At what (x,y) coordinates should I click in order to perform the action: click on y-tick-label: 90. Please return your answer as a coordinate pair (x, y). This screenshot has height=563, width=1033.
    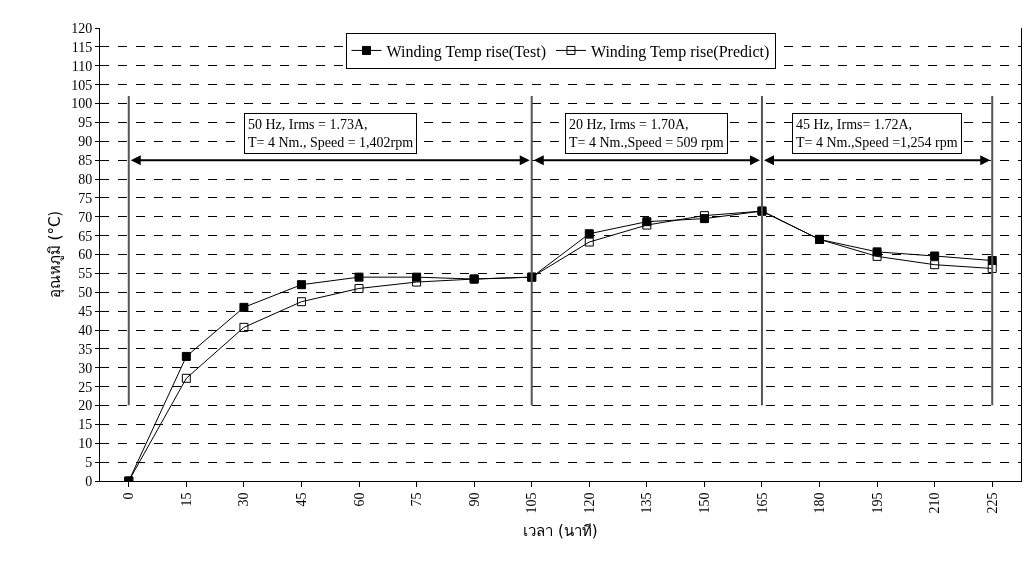
    Looking at the image, I should click on (85, 142).